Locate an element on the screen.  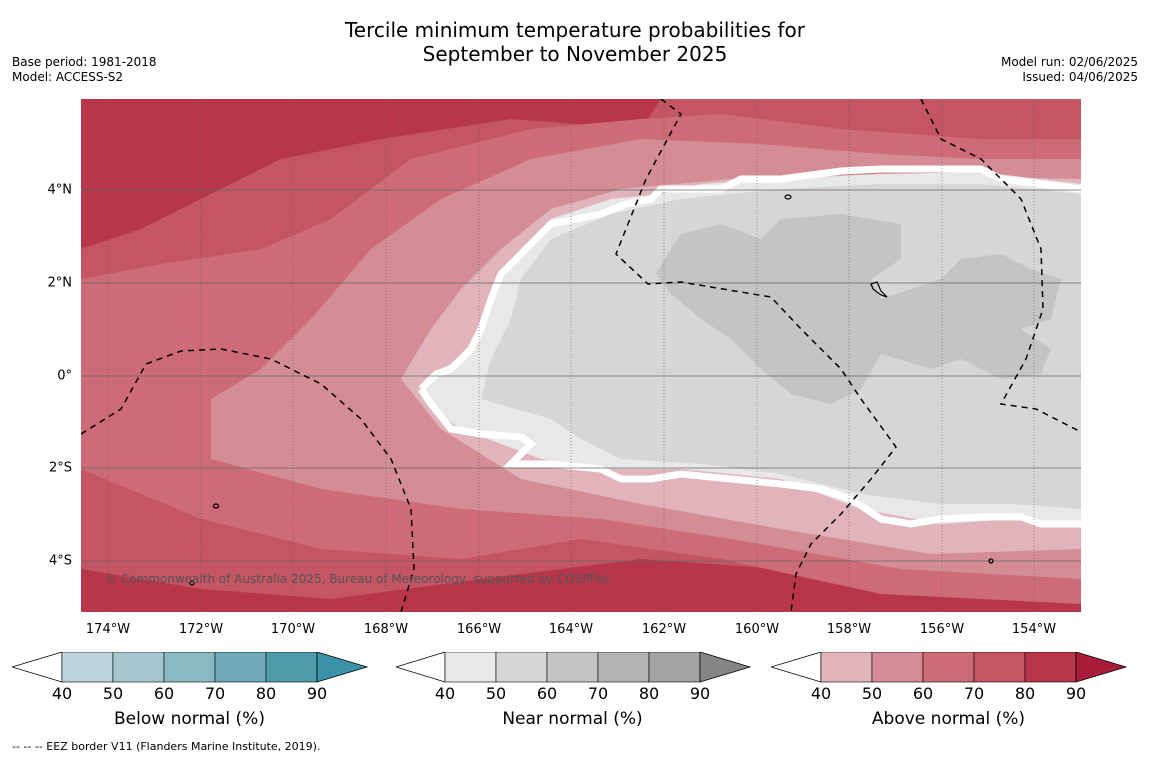
above-80-region-s is located at coordinates (581, 585).